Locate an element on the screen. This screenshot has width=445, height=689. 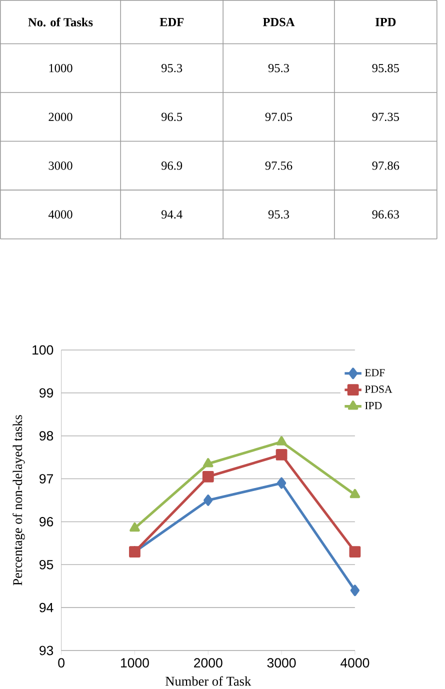
y-tick-label: 96 is located at coordinates (47, 521).